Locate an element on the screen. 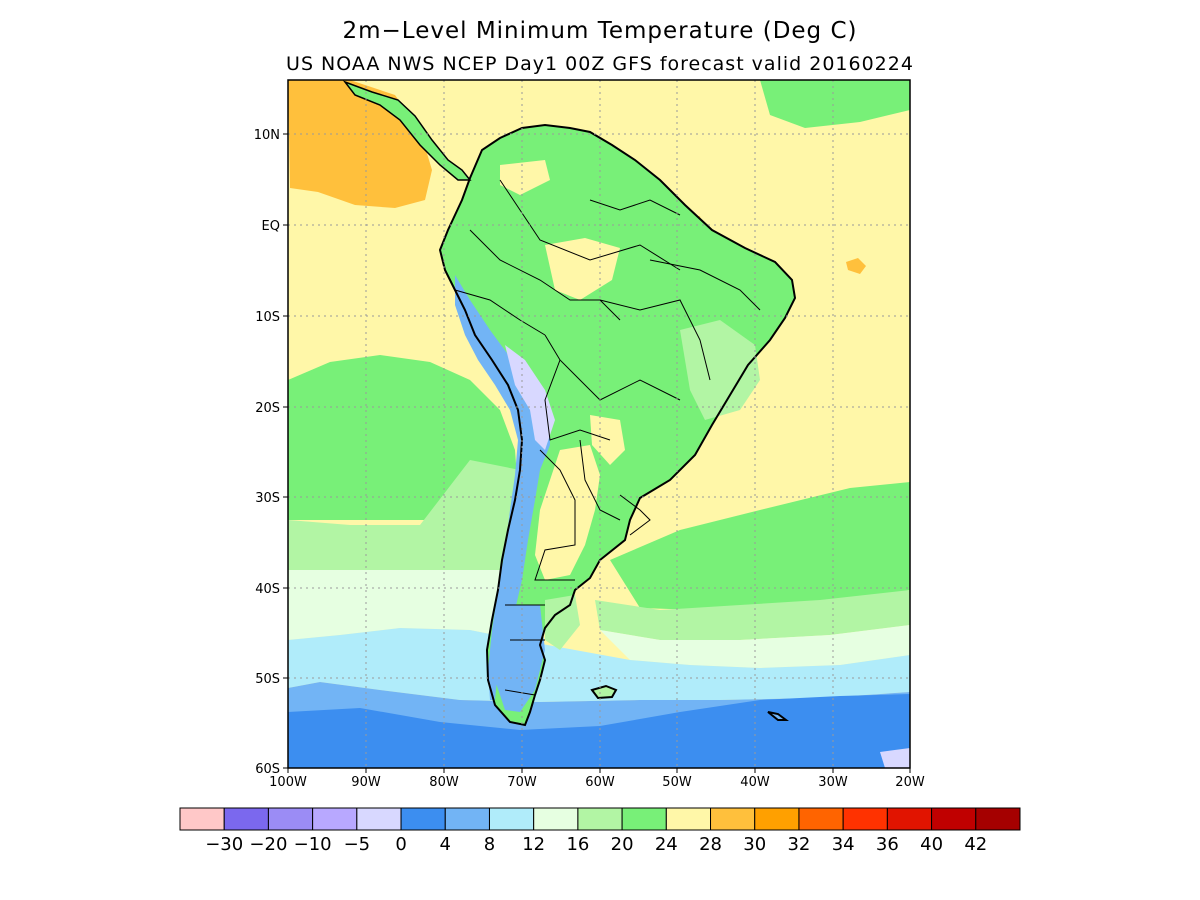  atlantic-warm-spot is located at coordinates (856, 266).